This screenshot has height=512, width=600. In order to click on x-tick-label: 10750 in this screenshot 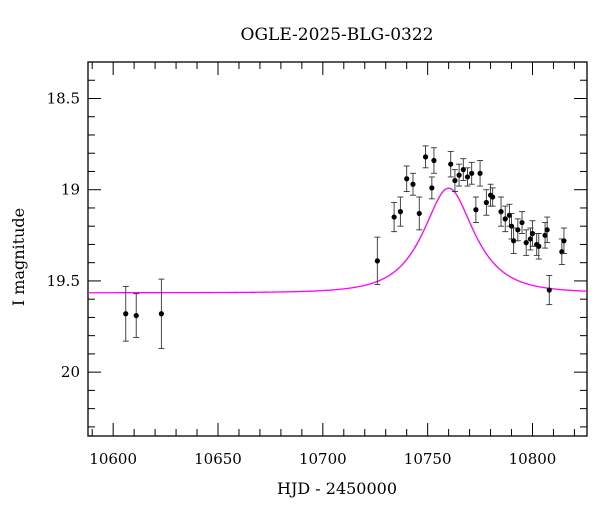, I will do `click(428, 459)`.